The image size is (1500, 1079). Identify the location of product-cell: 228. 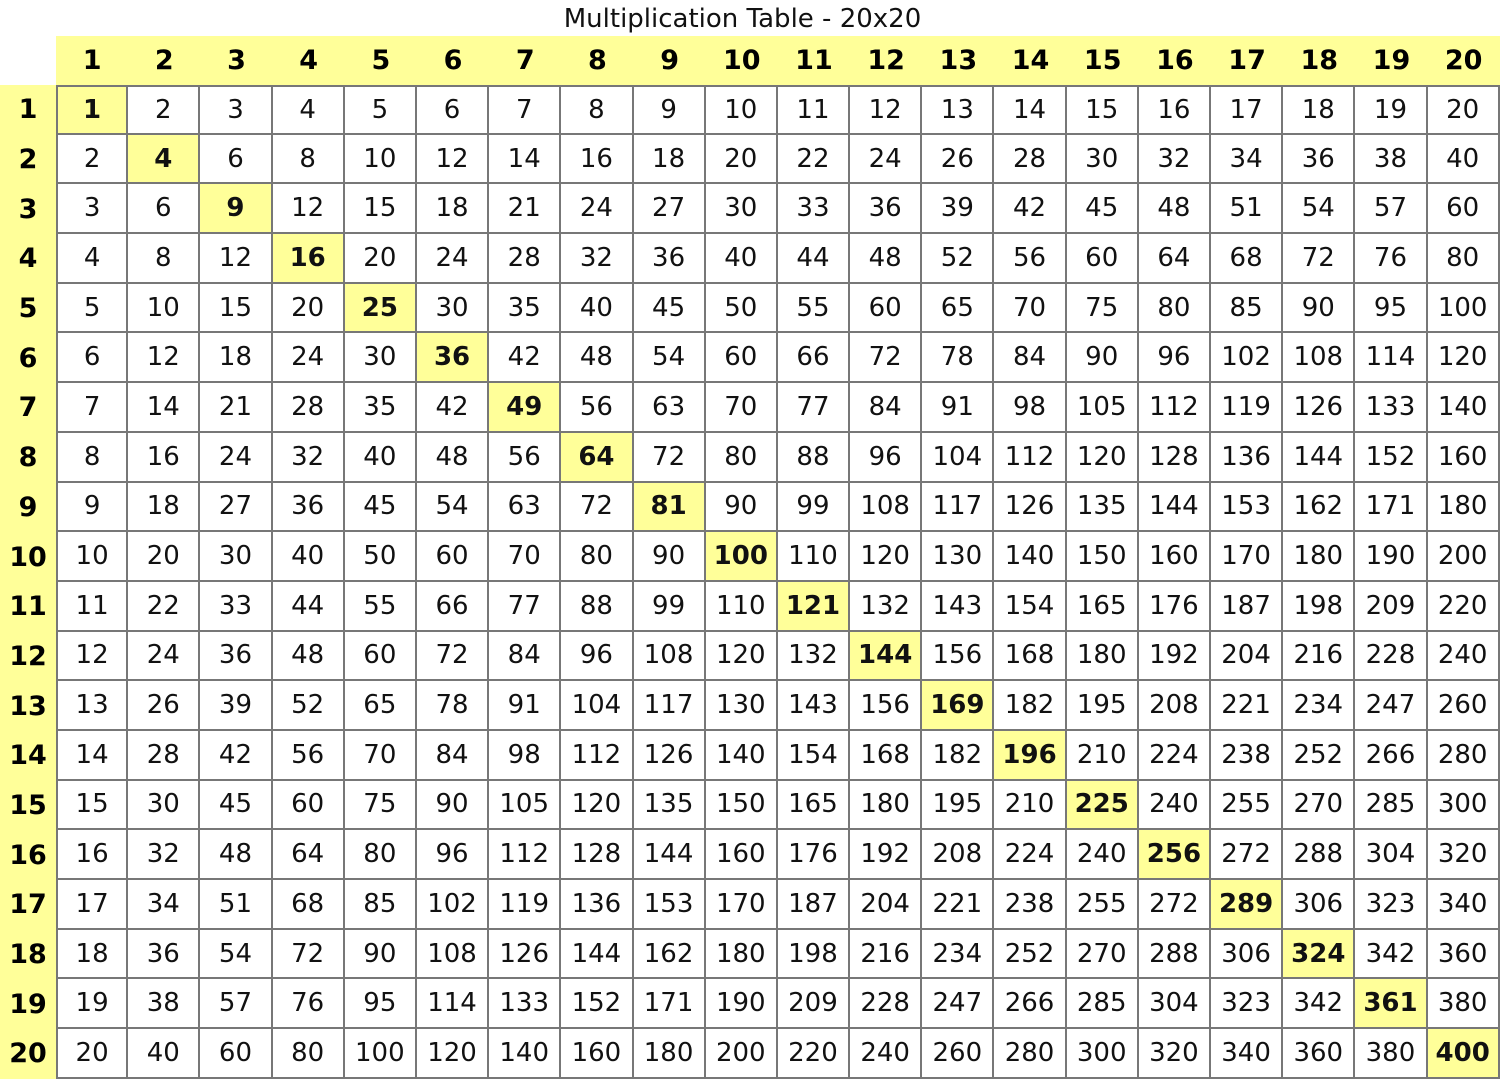
(1391, 656).